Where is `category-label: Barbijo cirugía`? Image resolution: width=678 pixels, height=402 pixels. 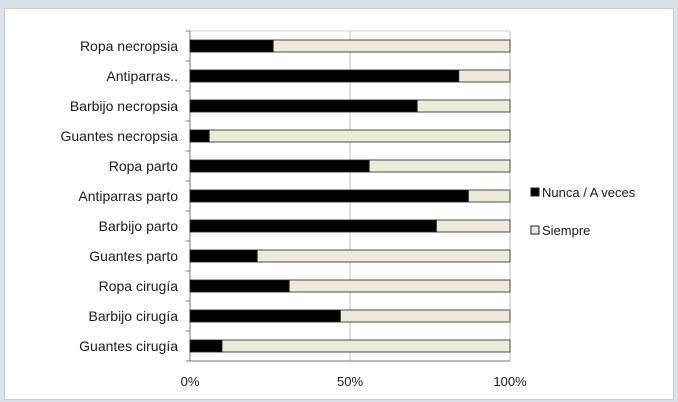 category-label: Barbijo cirugía is located at coordinates (134, 316).